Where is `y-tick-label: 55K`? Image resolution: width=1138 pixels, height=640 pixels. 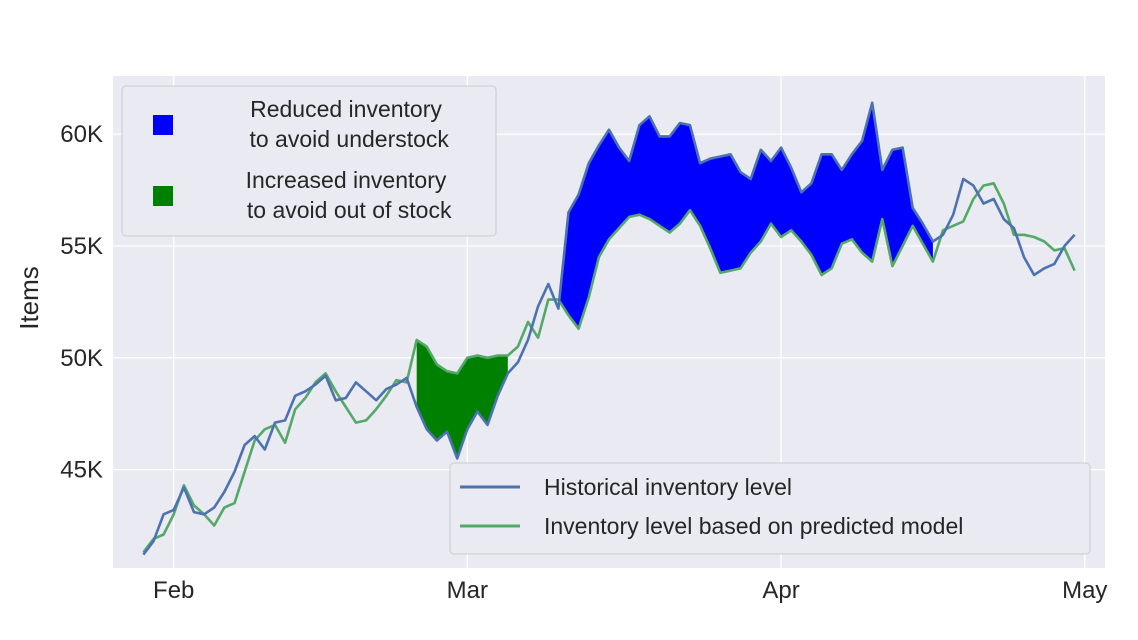 y-tick-label: 55K is located at coordinates (81, 246).